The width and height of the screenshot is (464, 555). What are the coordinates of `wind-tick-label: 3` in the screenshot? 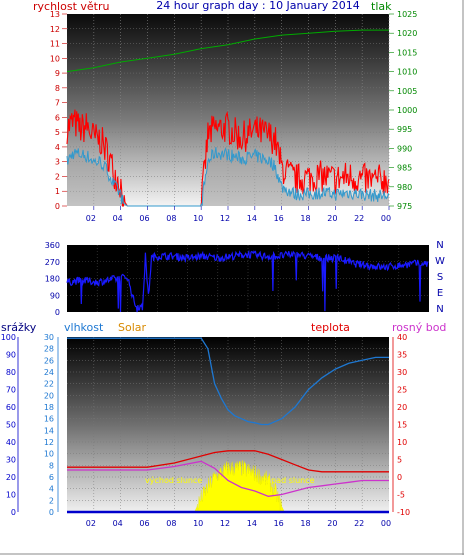 It's located at (57, 162).